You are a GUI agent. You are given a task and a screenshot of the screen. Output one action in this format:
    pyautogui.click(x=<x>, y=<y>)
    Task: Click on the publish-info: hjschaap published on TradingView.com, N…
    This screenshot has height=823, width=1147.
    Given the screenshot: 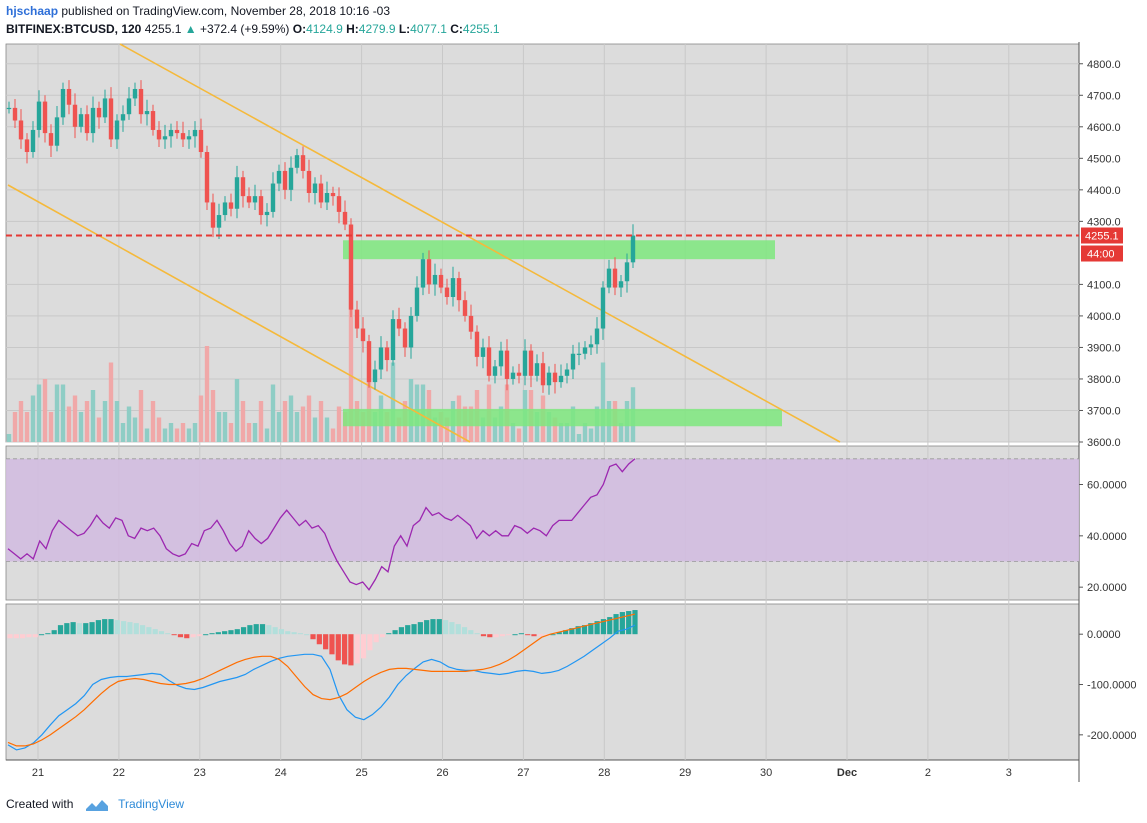 What is the action you would take?
    pyautogui.click(x=198, y=11)
    